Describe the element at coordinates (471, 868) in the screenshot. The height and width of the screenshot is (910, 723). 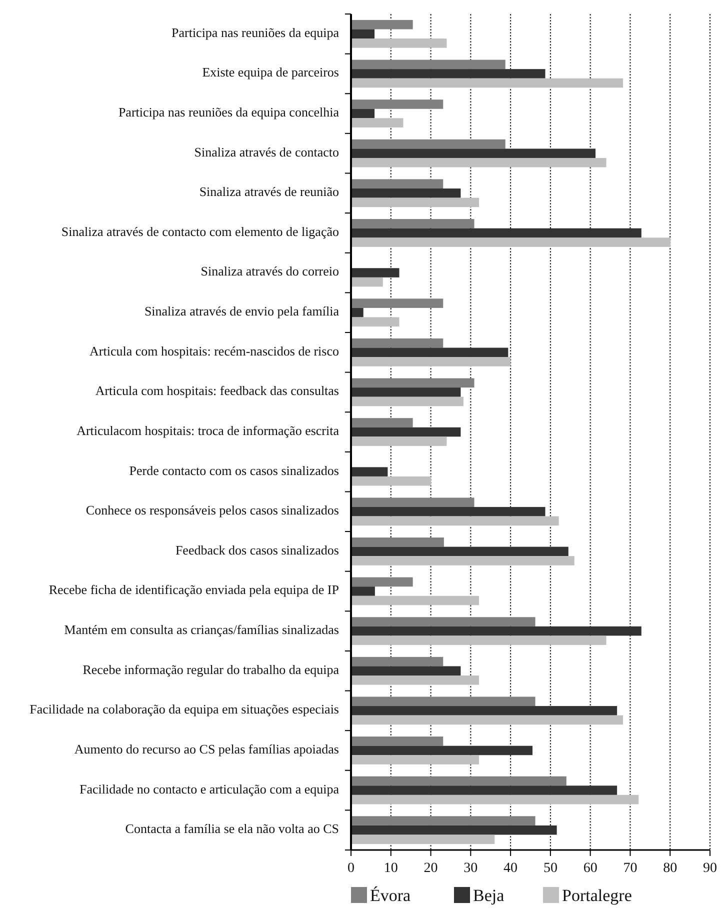
I see `x-tick-label: 30` at that location.